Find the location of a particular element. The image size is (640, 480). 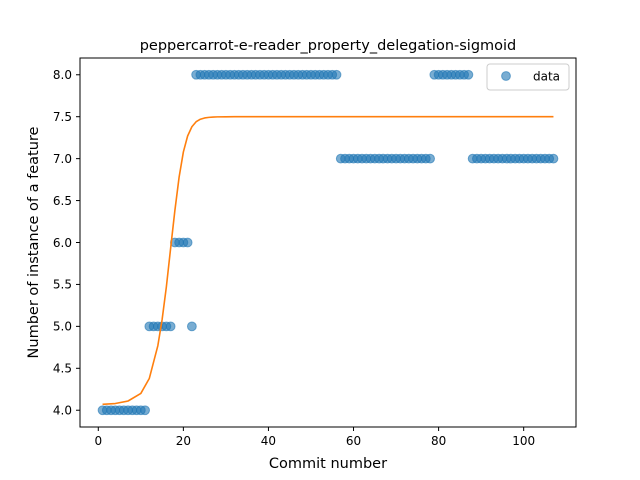

legend-marker is located at coordinates (506, 76).